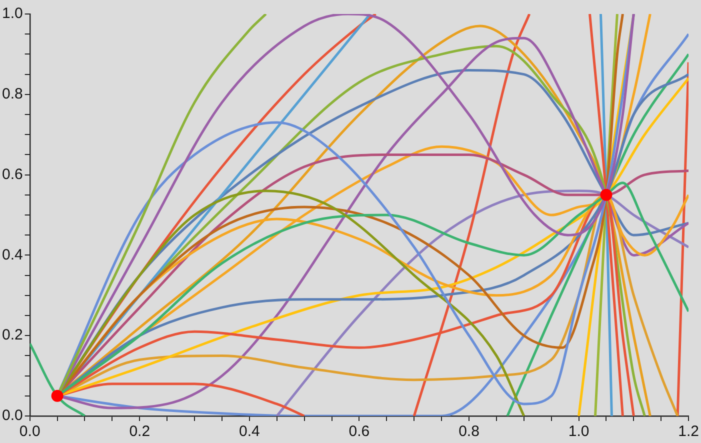 The height and width of the screenshot is (443, 701). I want to click on y-tick-label: 0.8, so click(12, 94).